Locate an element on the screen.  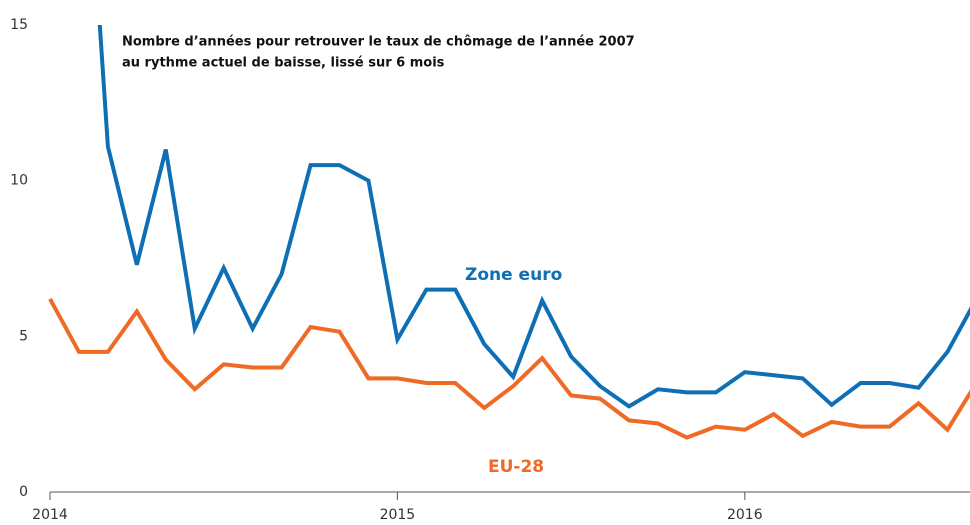
y-tick-label: 10 is located at coordinates (19, 181).